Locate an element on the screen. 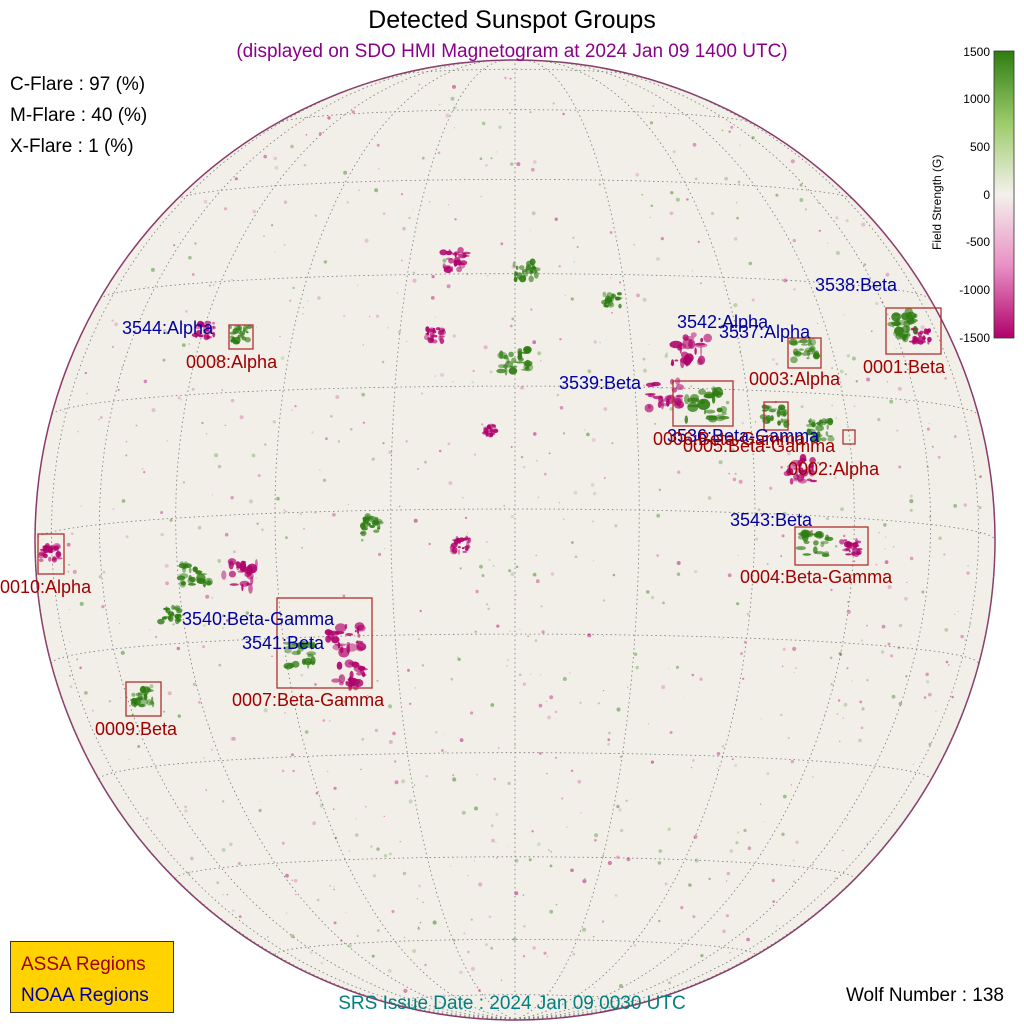 The height and width of the screenshot is (1024, 1024). legend-box is located at coordinates (92, 977).